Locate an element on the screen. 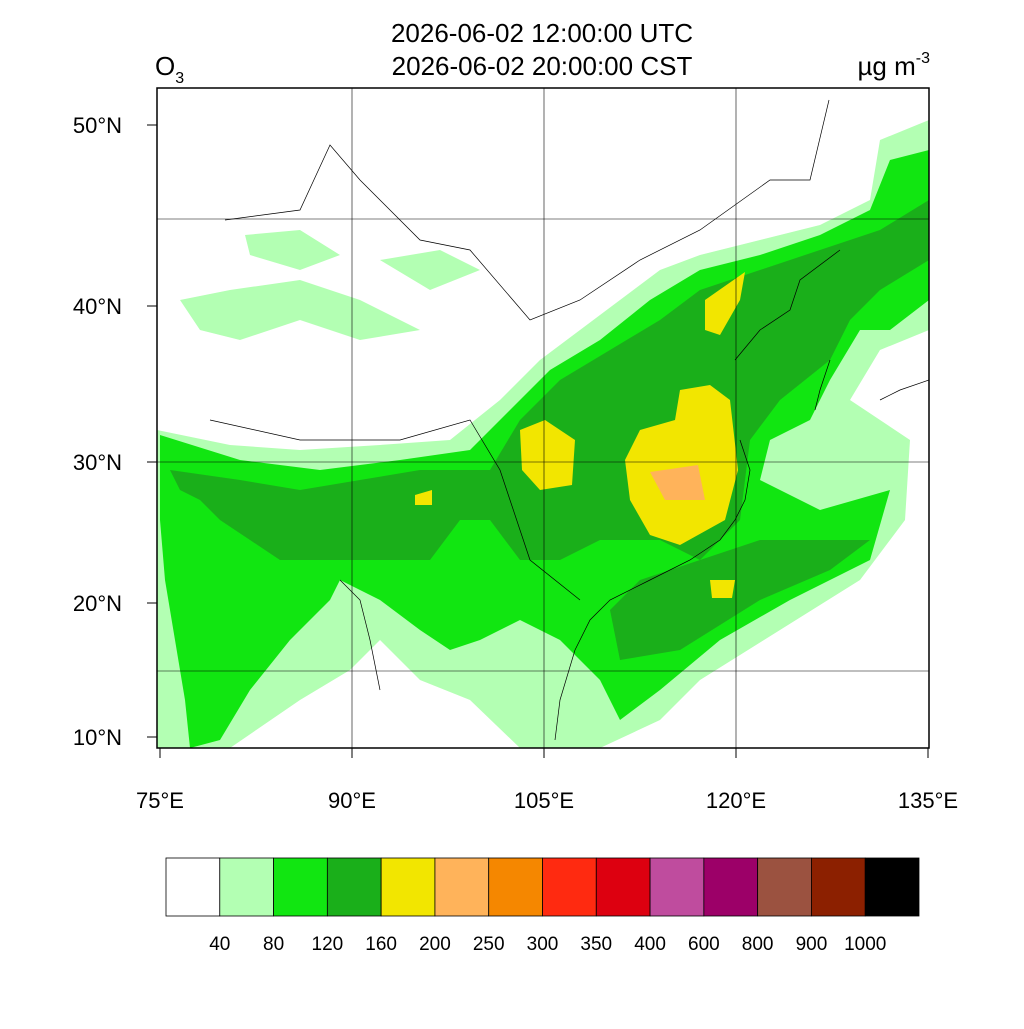  colorbar-label: 40 is located at coordinates (219, 944).